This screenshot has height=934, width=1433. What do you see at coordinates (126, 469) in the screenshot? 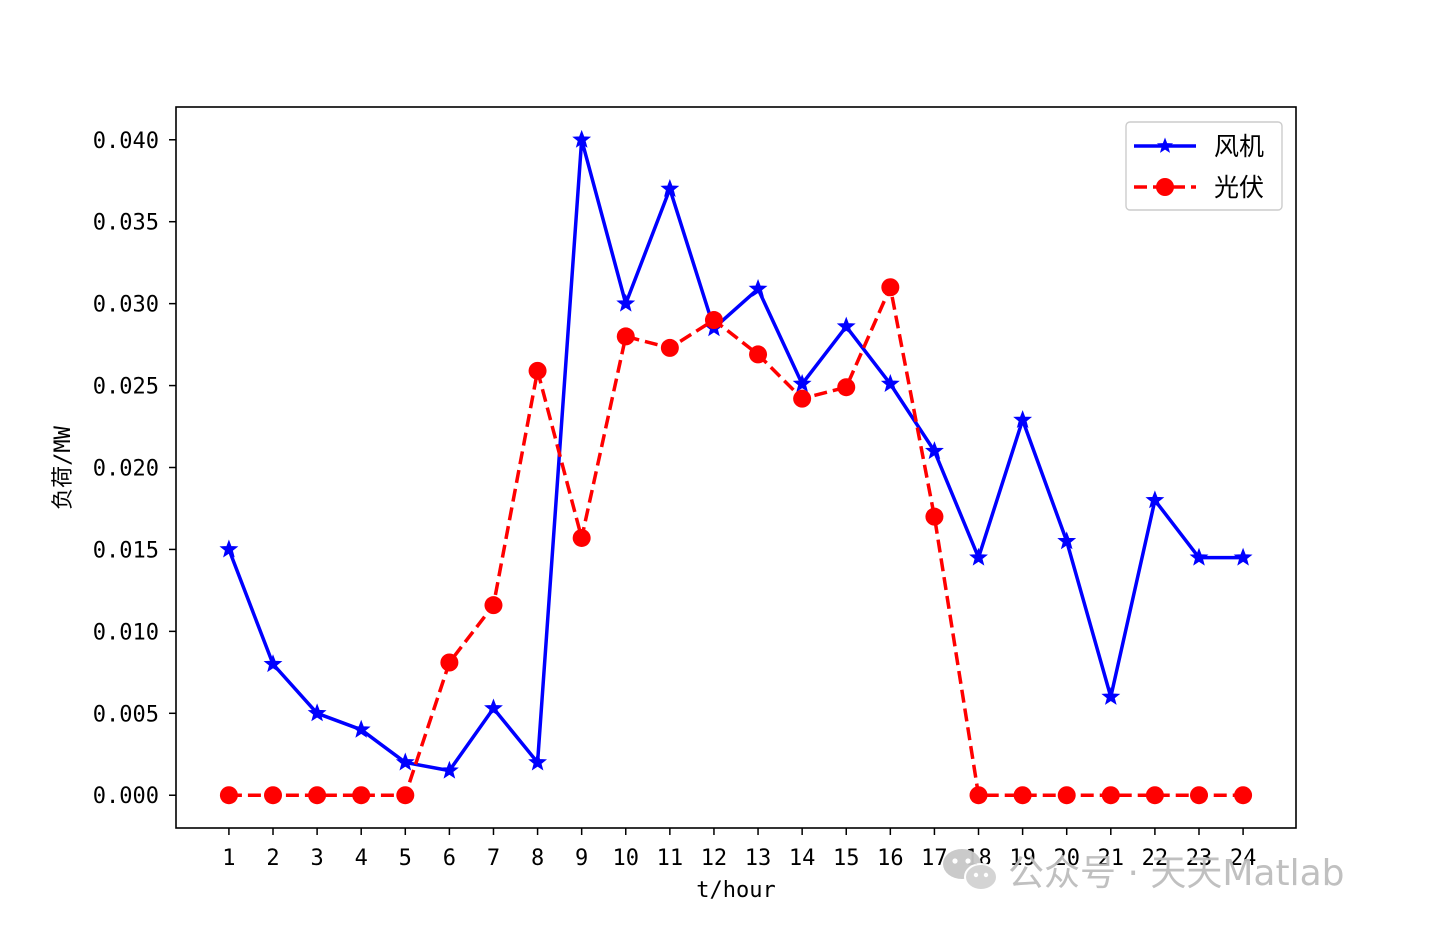
I see `y-tick-label: 0.020` at bounding box center [126, 469].